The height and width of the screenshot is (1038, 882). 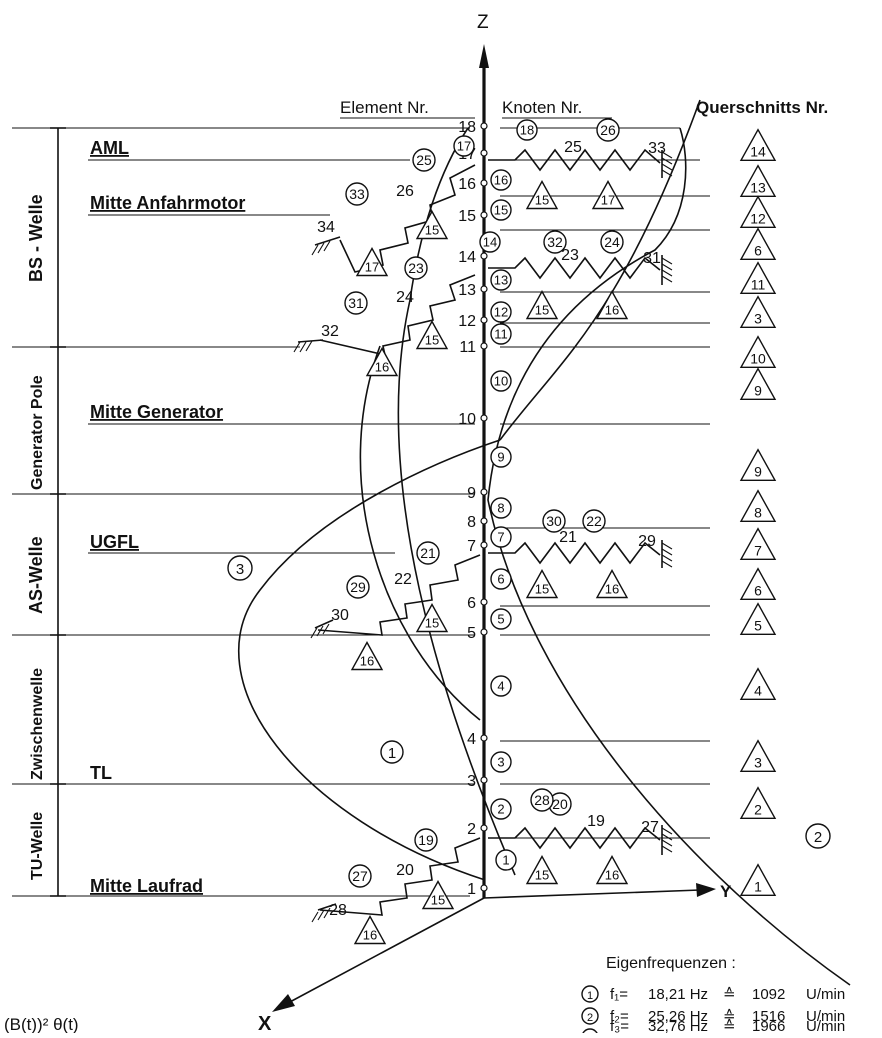 What do you see at coordinates (560, 804) in the screenshot?
I see `svg-text: 20` at bounding box center [560, 804].